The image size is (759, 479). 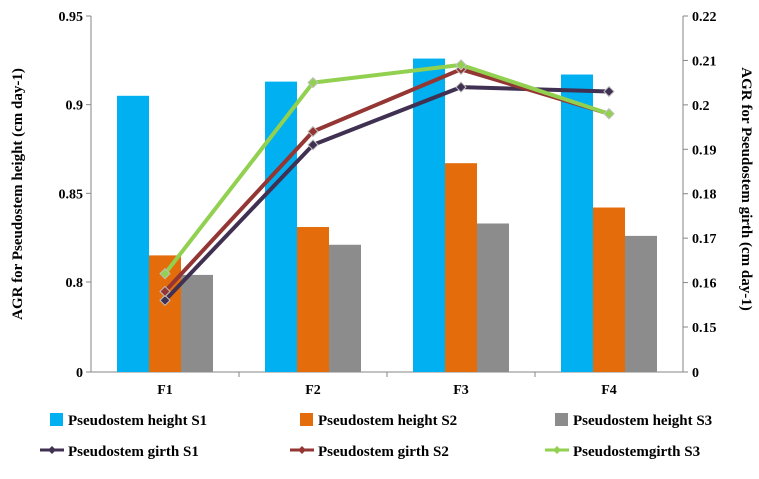 What do you see at coordinates (79, 373) in the screenshot?
I see `left-tick-label: 0` at bounding box center [79, 373].